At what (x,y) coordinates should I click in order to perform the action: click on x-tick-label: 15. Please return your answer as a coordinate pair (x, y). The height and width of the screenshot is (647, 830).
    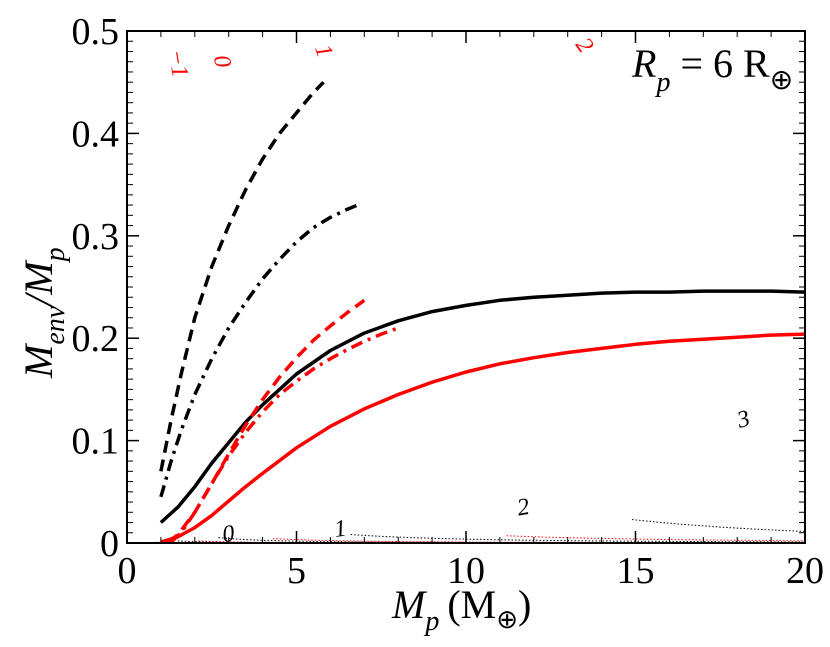
    Looking at the image, I should click on (636, 571).